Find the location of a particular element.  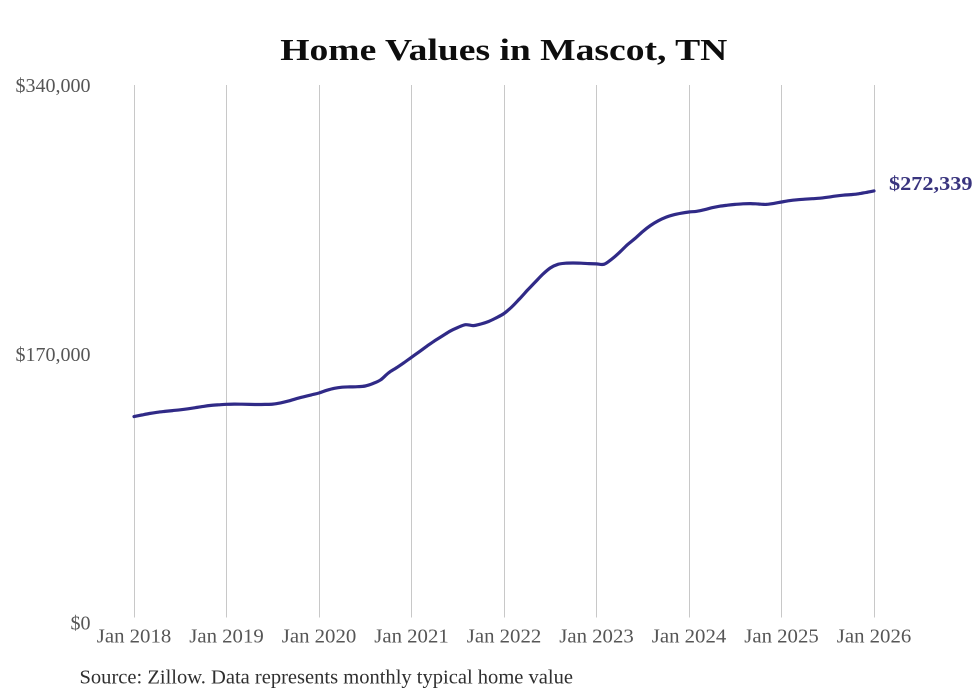

svg-text: Jan 2023 is located at coordinates (596, 637).